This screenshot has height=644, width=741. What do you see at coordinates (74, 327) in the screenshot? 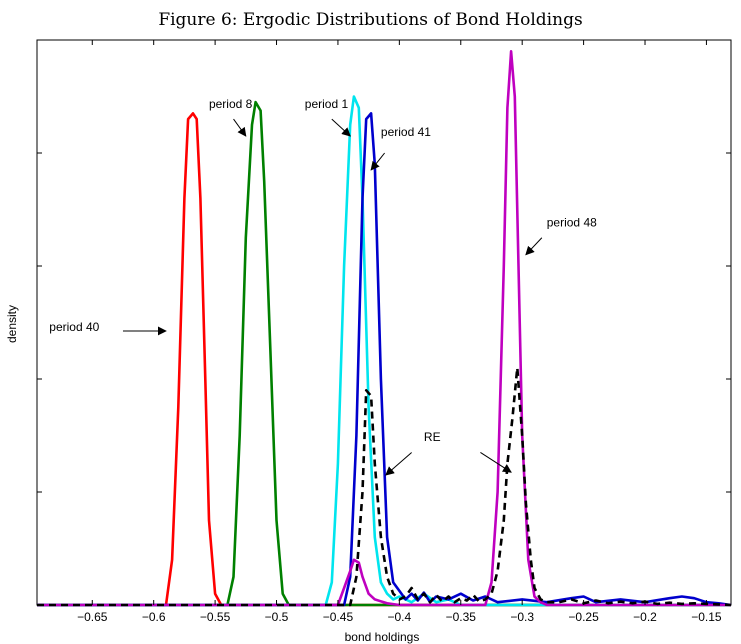
I see `annotation-period-40: period 40` at bounding box center [74, 327].